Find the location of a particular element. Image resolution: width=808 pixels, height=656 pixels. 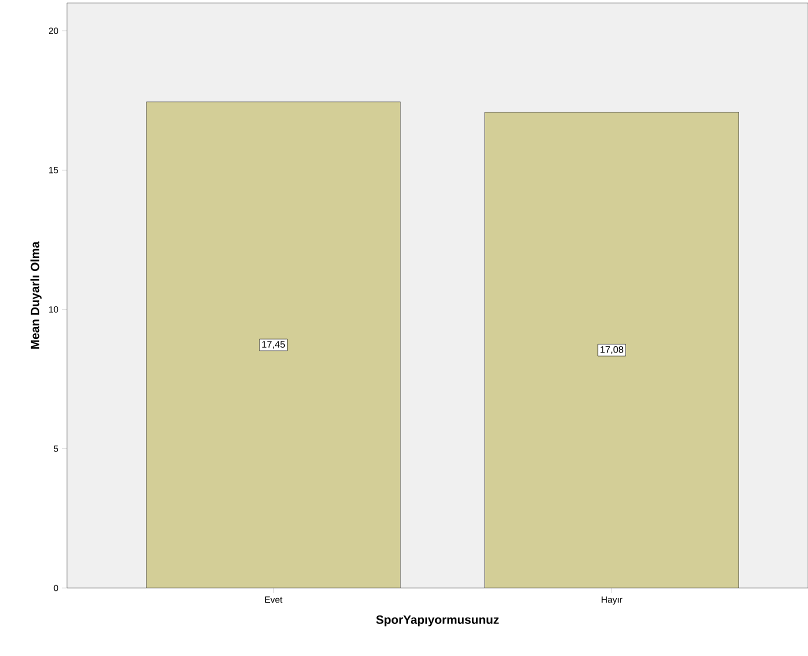

y-tick-label: 10 is located at coordinates (53, 309).